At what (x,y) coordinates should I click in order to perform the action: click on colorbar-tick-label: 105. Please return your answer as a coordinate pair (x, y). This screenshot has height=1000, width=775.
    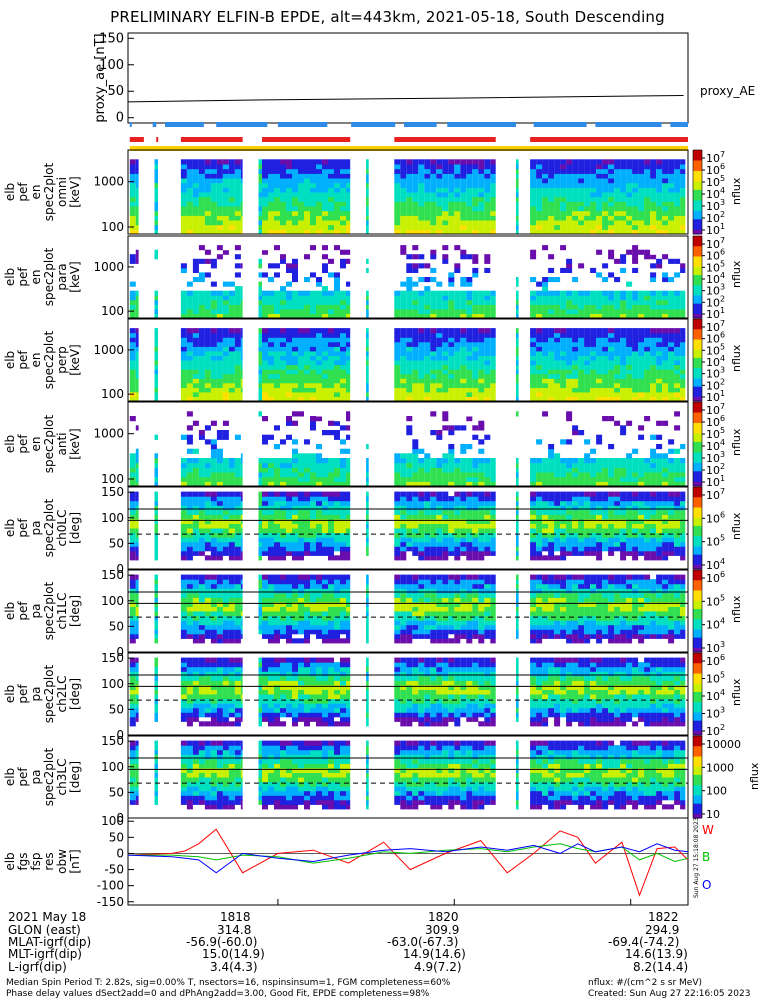
    Looking at the image, I should click on (715, 349).